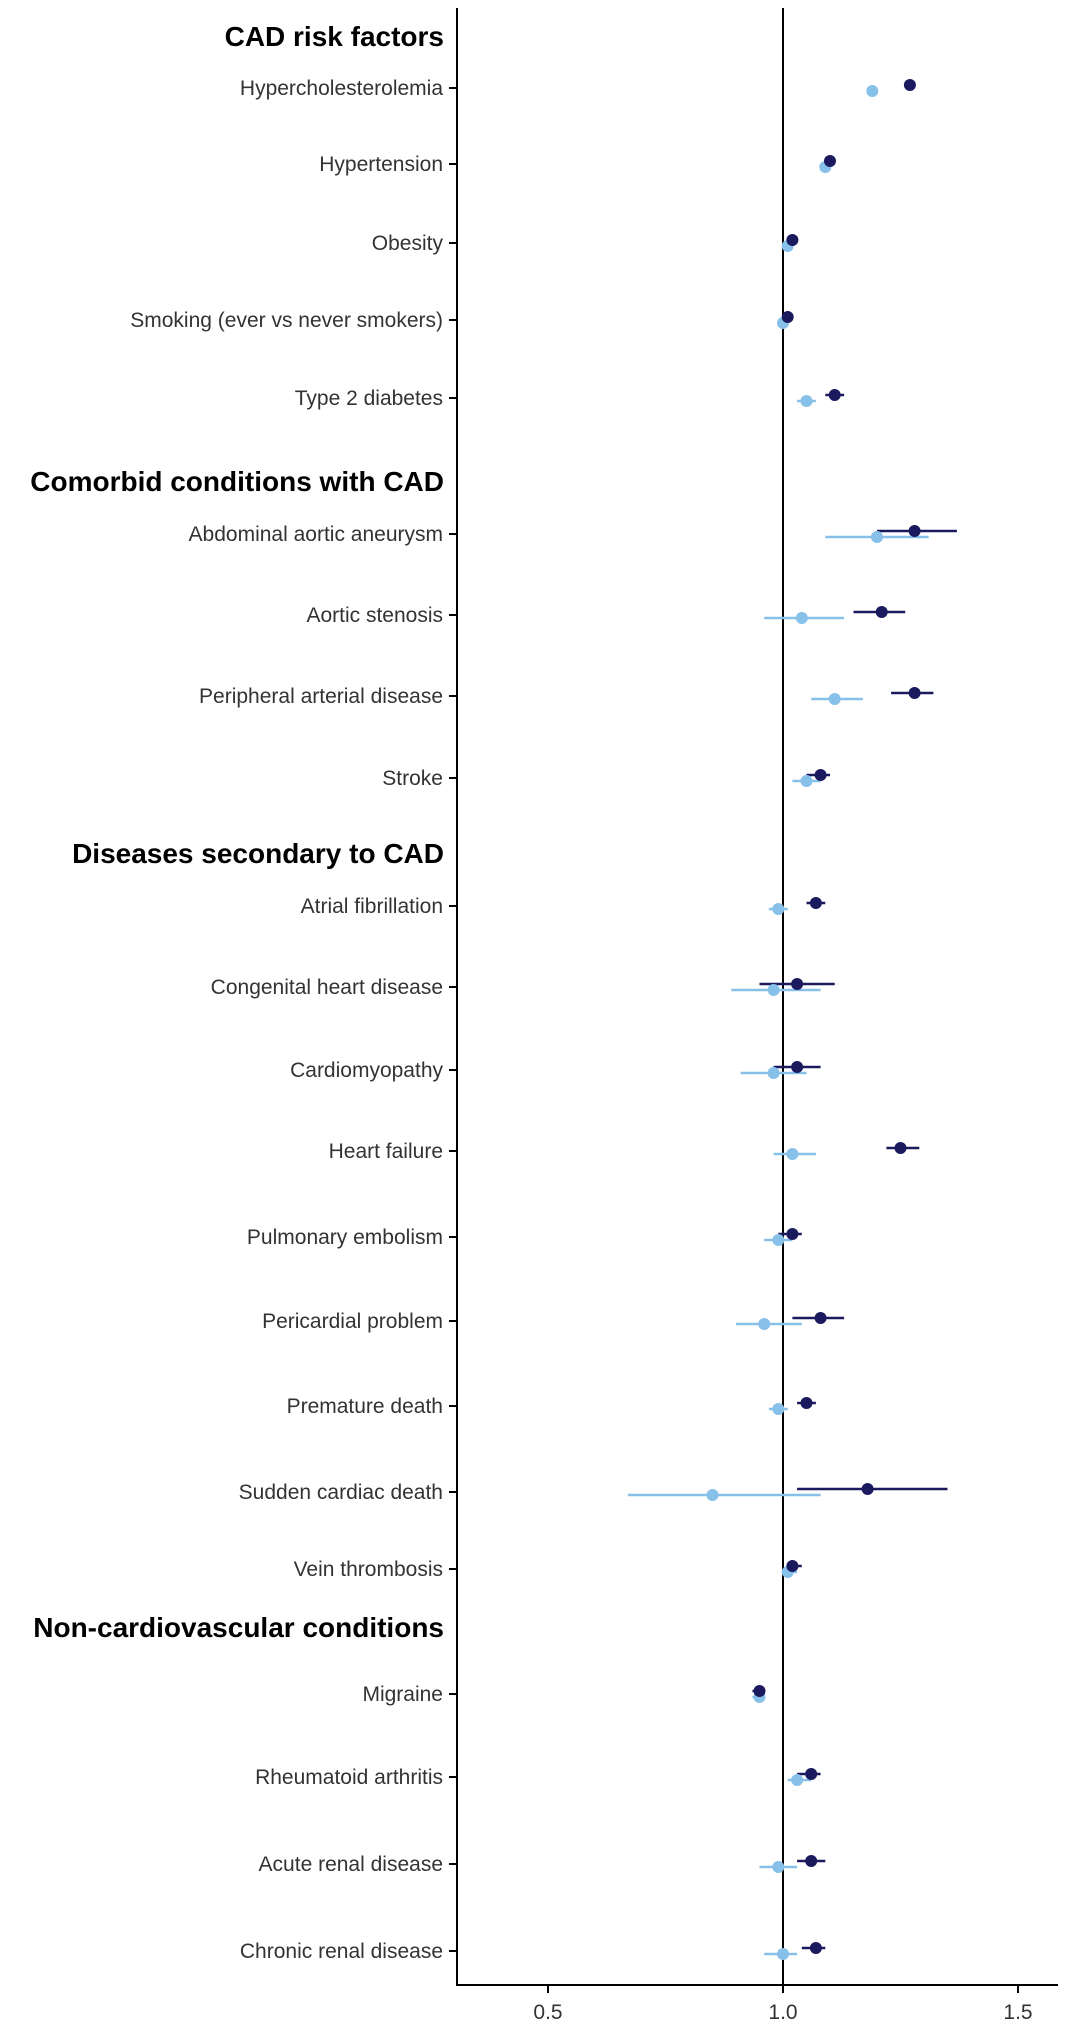  I want to click on row-label: Congenital heart disease, so click(327, 987).